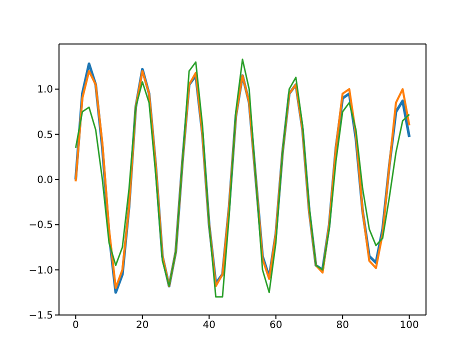 This screenshot has width=474, height=355. What do you see at coordinates (45, 180) in the screenshot?
I see `y-tick-label: 0.0` at bounding box center [45, 180].